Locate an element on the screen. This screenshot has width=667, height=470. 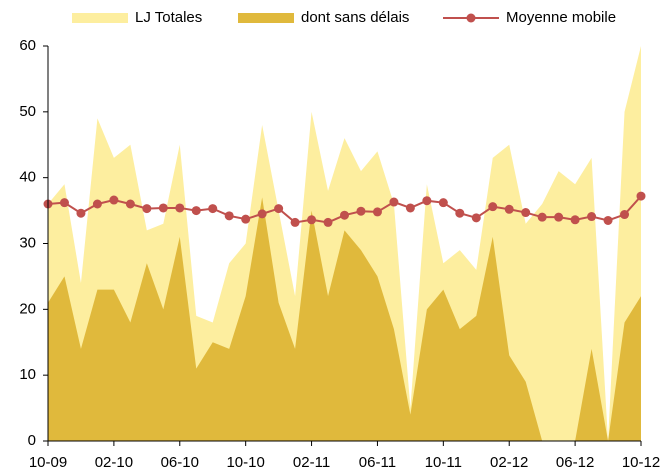
y-tick-label: 30 is located at coordinates (27, 242).